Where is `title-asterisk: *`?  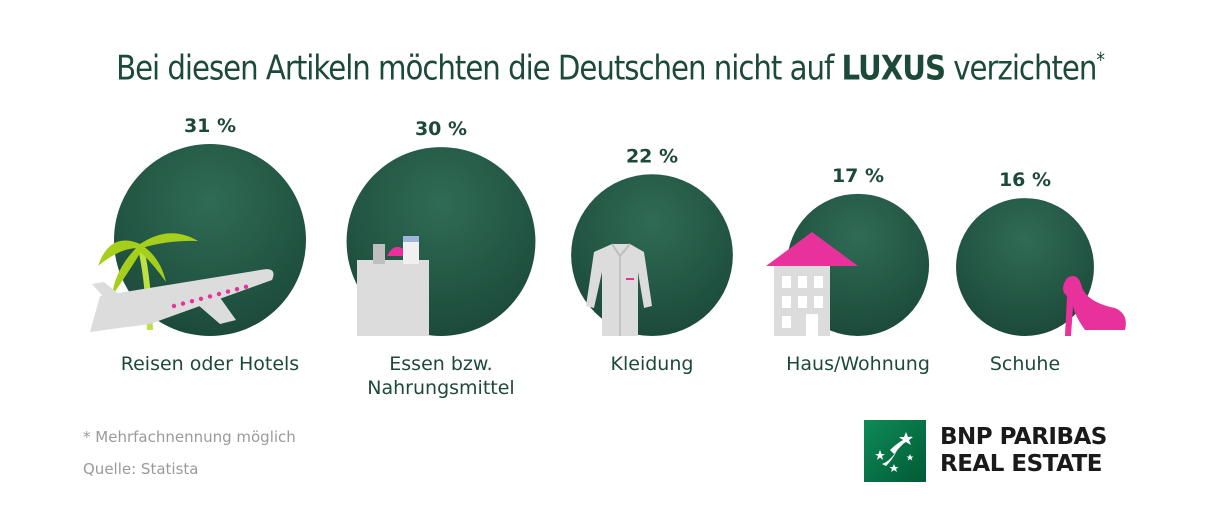 title-asterisk: * is located at coordinates (1100, 60).